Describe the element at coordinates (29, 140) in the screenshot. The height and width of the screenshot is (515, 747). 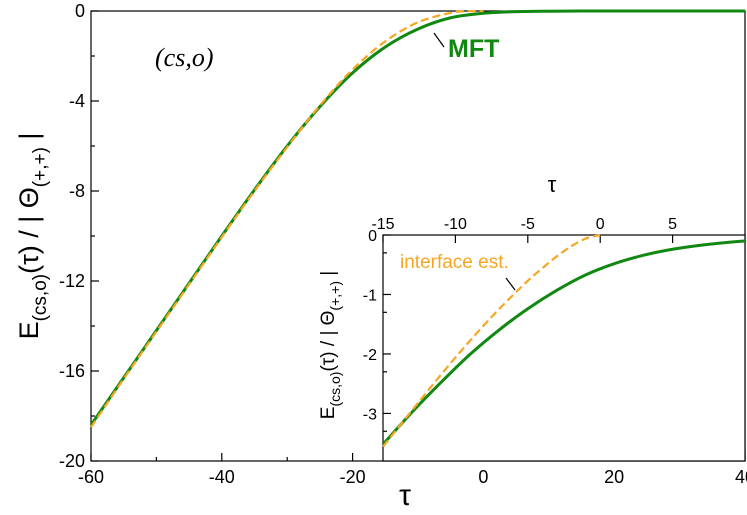
I see `y-axis-label-end: |` at that location.